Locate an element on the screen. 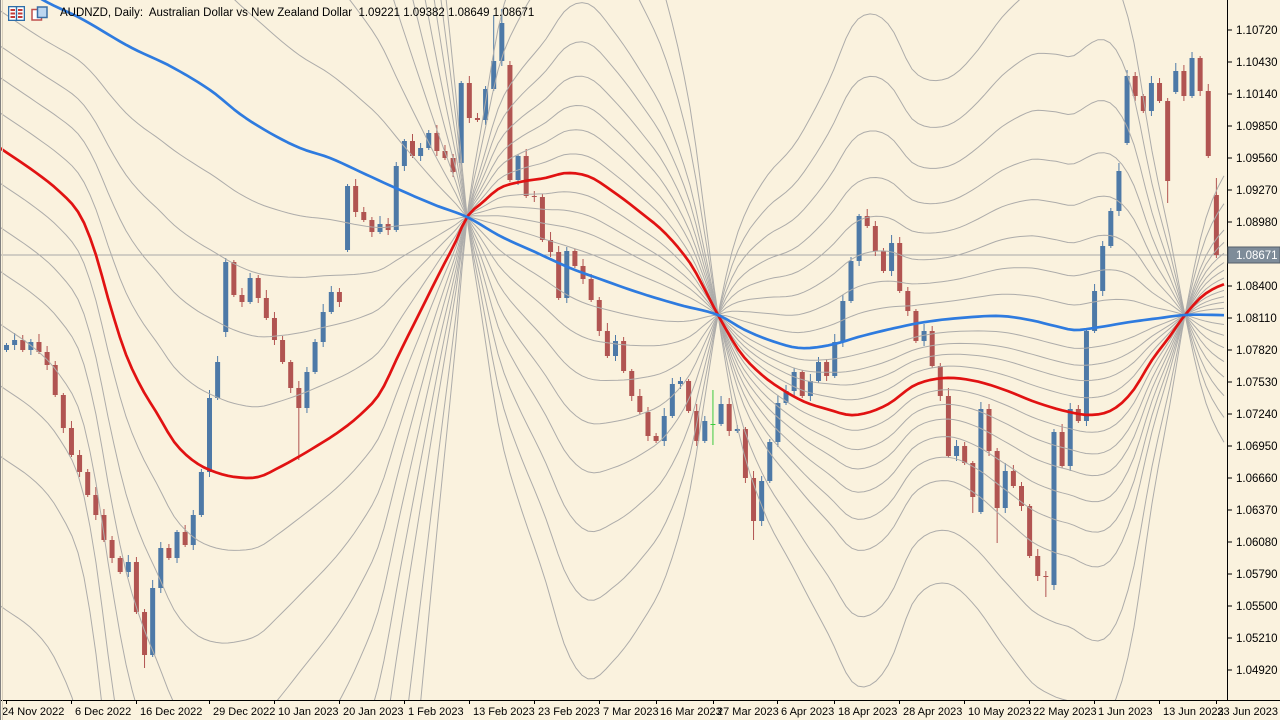 The width and height of the screenshot is (1280, 720). price-tick-label: 1.05790 is located at coordinates (1257, 575).